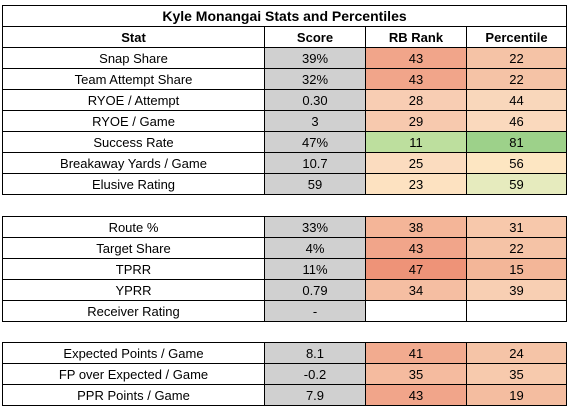  What do you see at coordinates (315, 163) in the screenshot?
I see `score-cell: 10.7` at bounding box center [315, 163].